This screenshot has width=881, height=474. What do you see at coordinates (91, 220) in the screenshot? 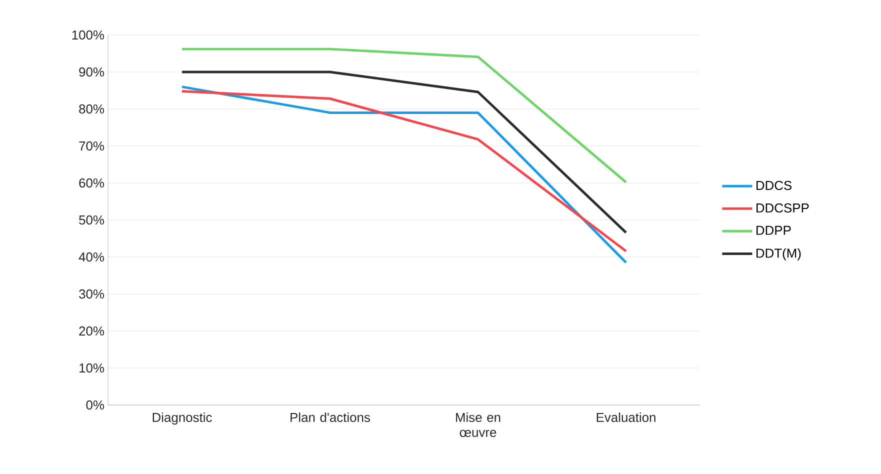
I see `y-tick-label: 50%` at bounding box center [91, 220].